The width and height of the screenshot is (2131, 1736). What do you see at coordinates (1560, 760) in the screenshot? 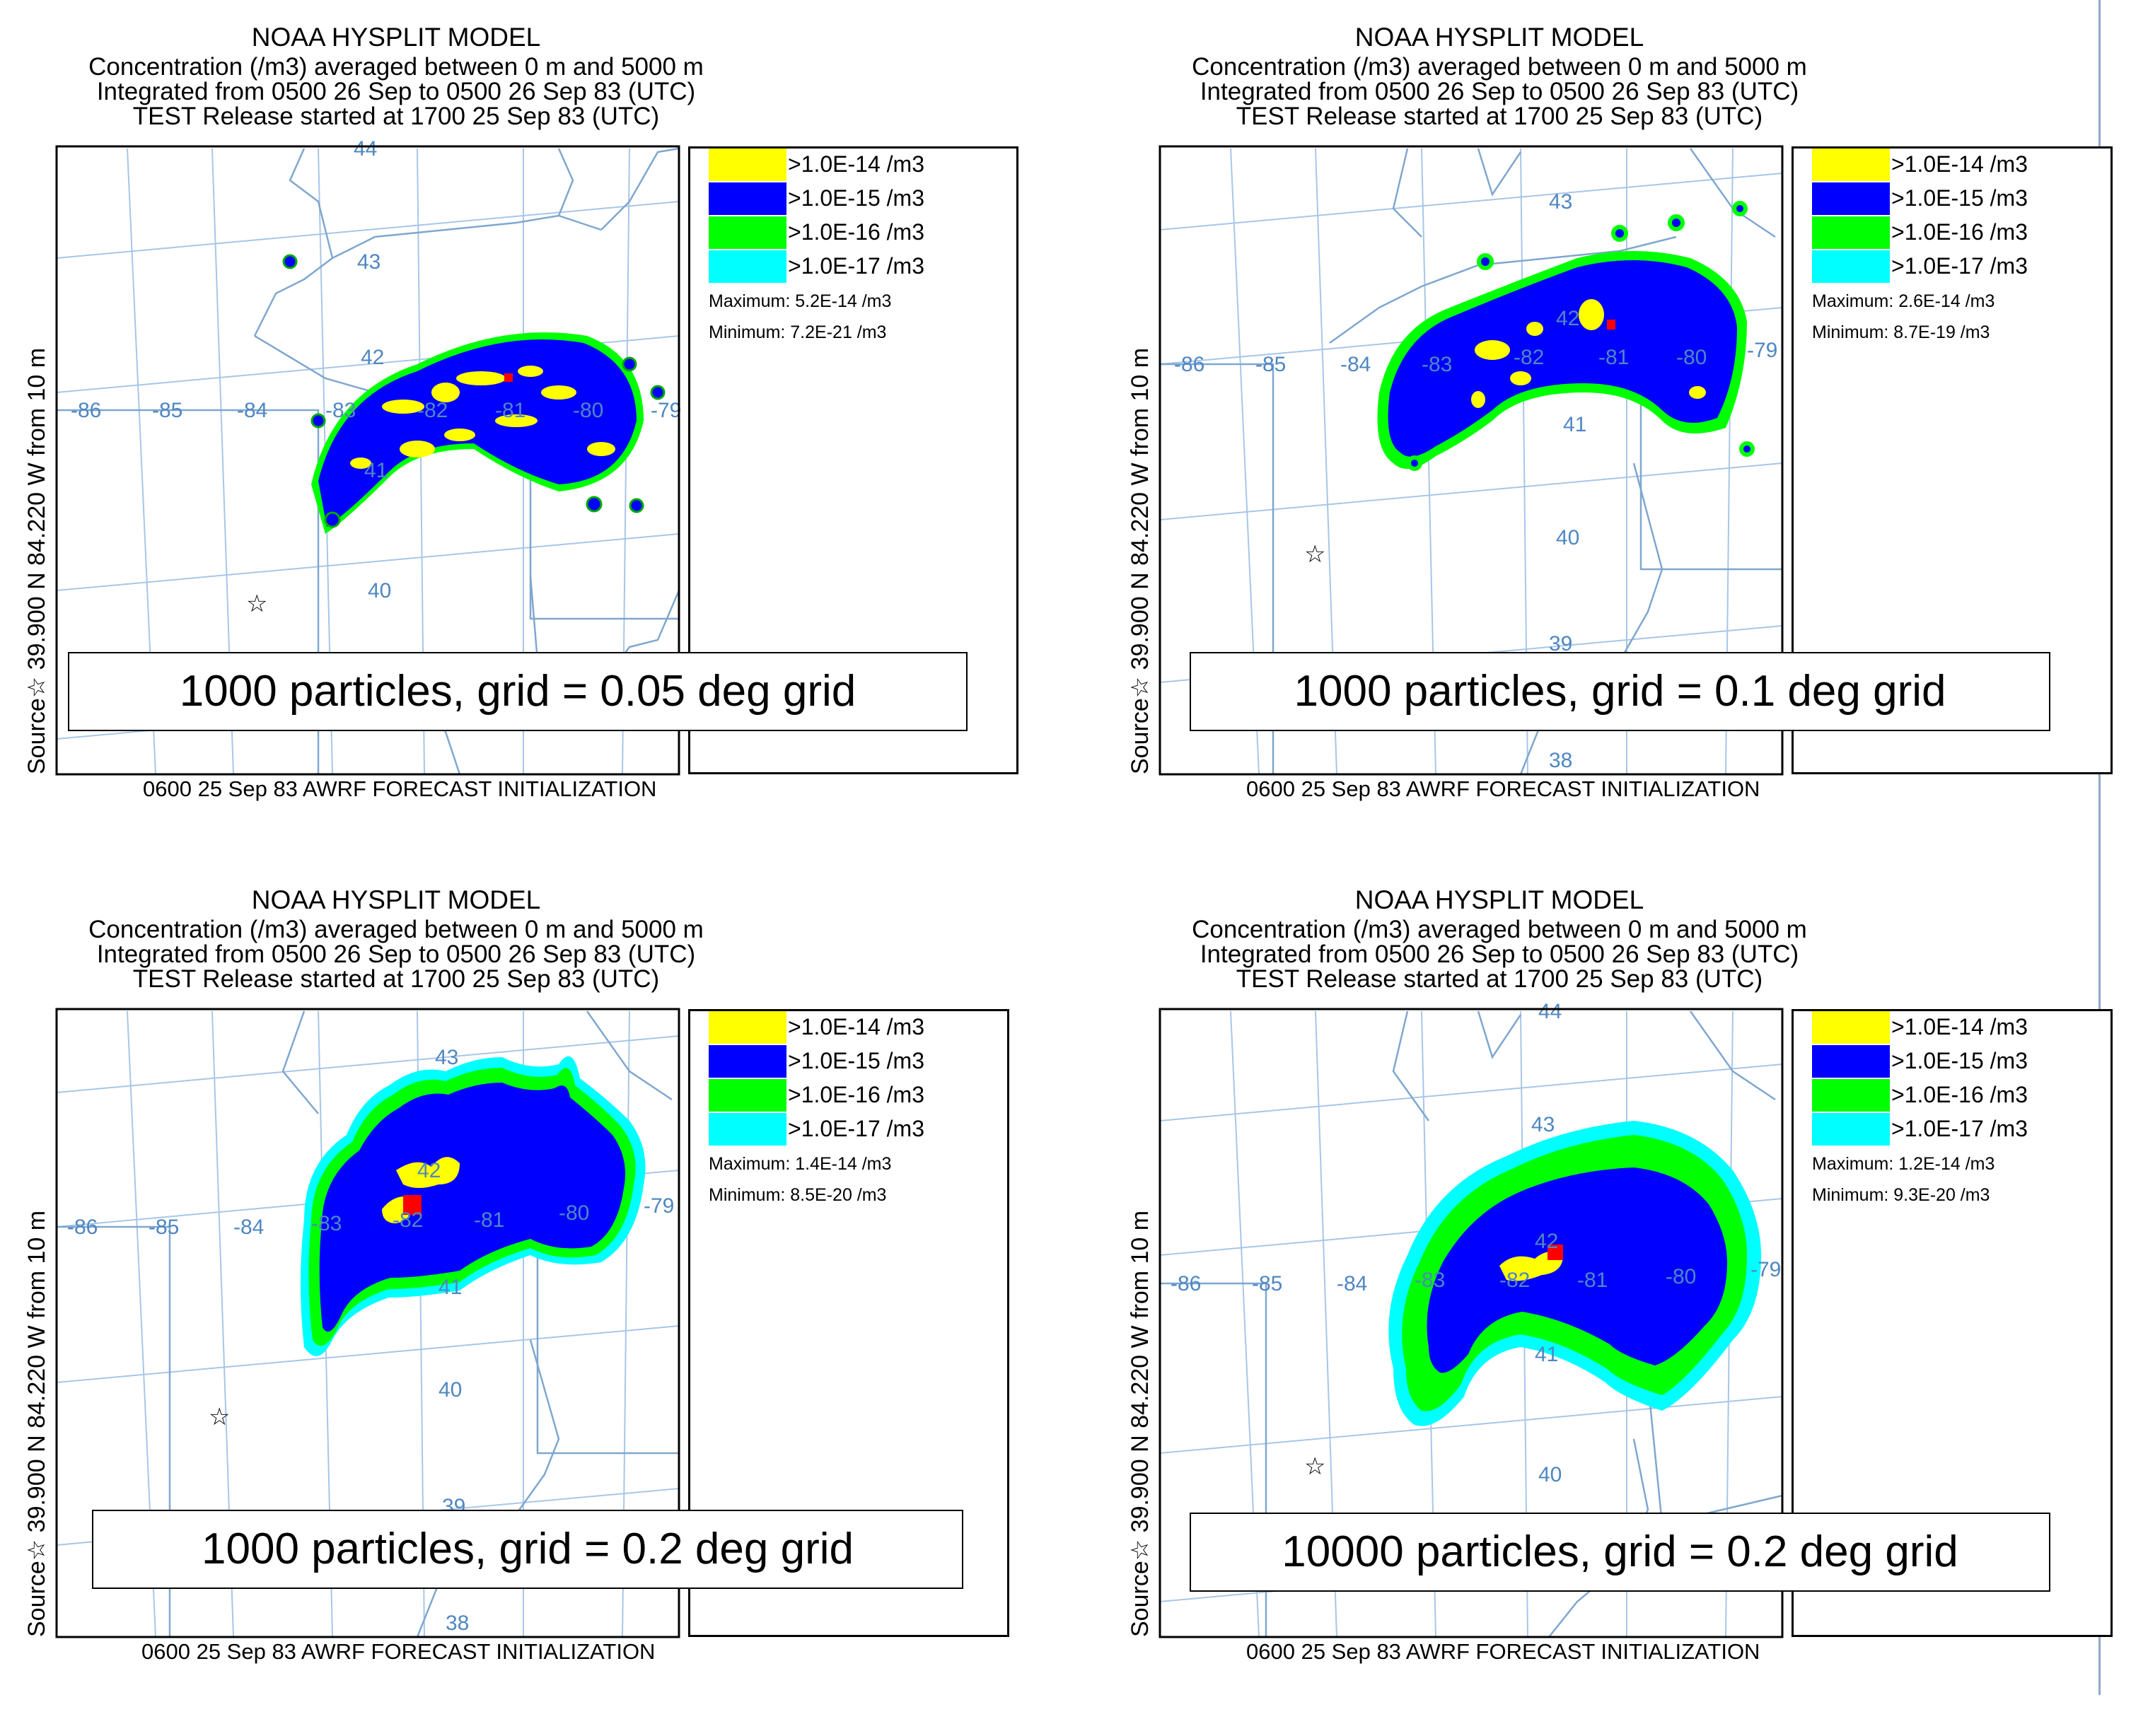
I see `lat-label: 38` at bounding box center [1560, 760].